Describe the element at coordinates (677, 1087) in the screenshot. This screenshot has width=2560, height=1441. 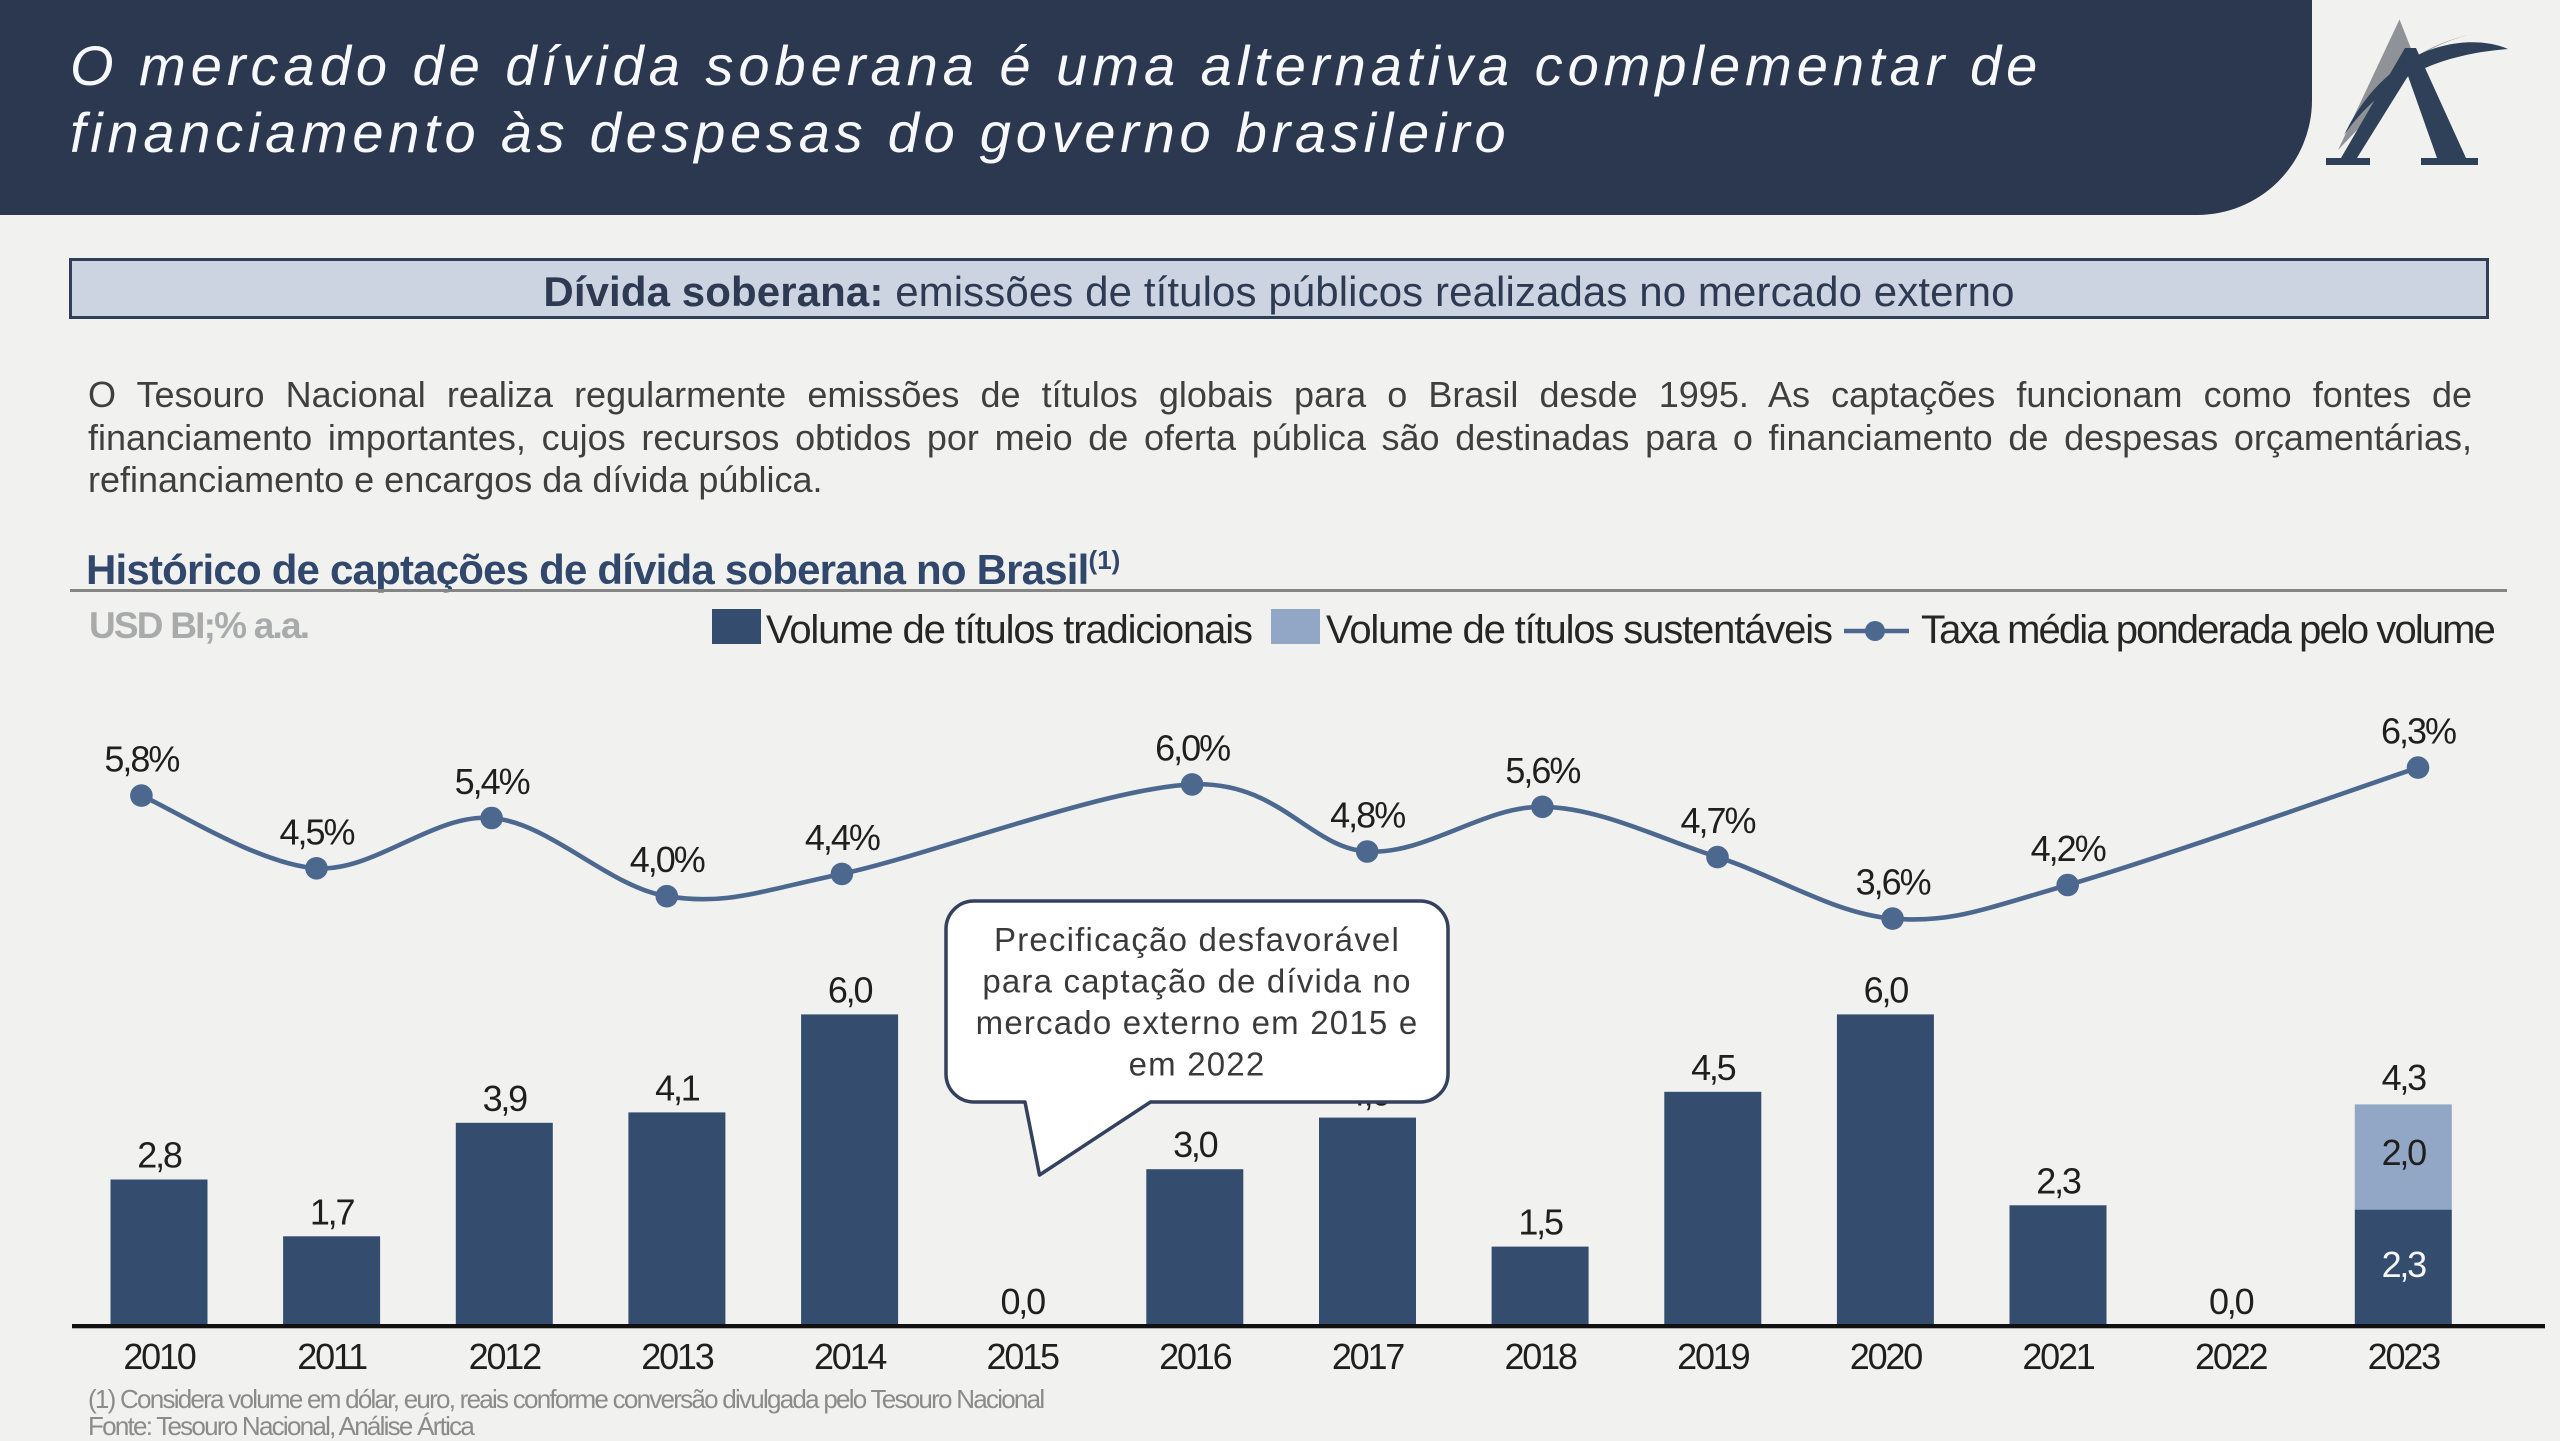
I see `svg-text: 4,1` at that location.